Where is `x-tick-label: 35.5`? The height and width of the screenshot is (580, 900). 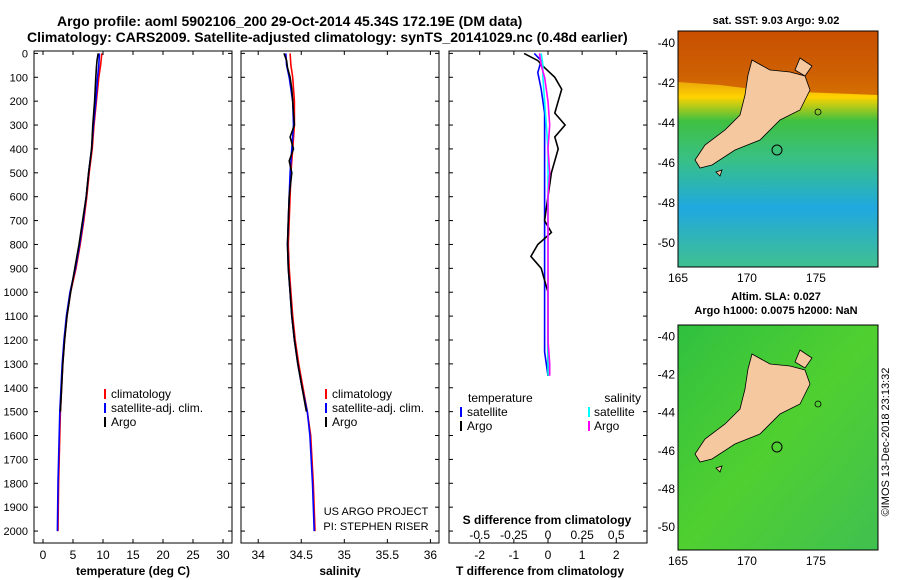
x-tick-label: 35.5 is located at coordinates (388, 555).